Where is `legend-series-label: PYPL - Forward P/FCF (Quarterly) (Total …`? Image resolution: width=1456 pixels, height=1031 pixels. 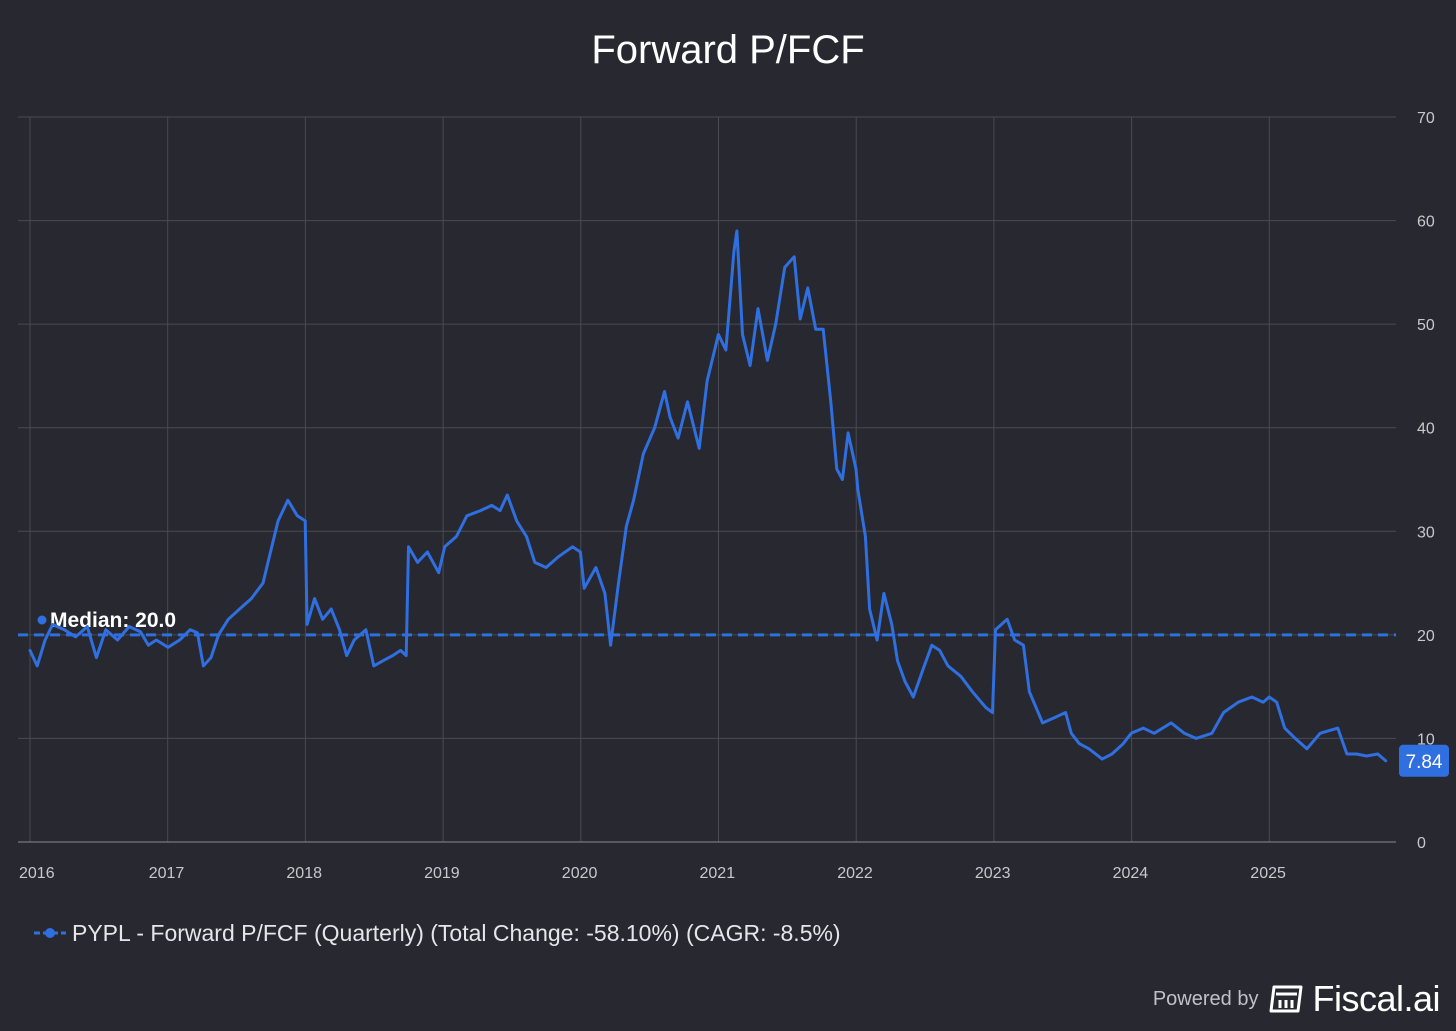
legend-series-label: PYPL - Forward P/FCF (Quarterly) (Total … is located at coordinates (456, 932).